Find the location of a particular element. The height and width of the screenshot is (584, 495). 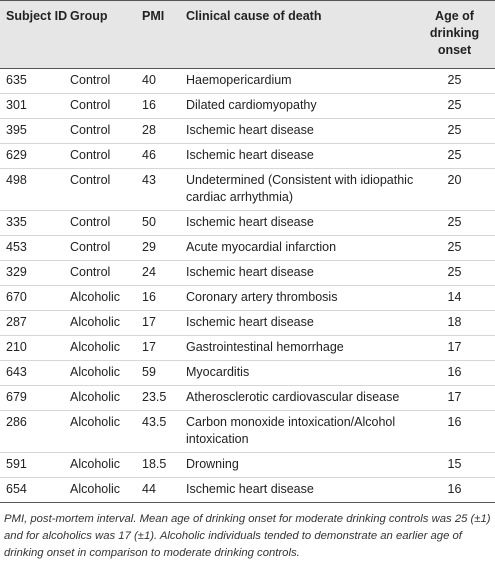

cell-subject-id: 287 is located at coordinates (35, 323).